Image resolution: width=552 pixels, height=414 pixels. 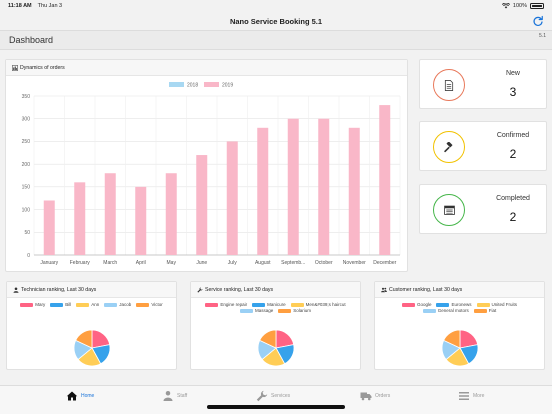 What do you see at coordinates (461, 304) in the screenshot?
I see `legend-label: Euronews` at bounding box center [461, 304].